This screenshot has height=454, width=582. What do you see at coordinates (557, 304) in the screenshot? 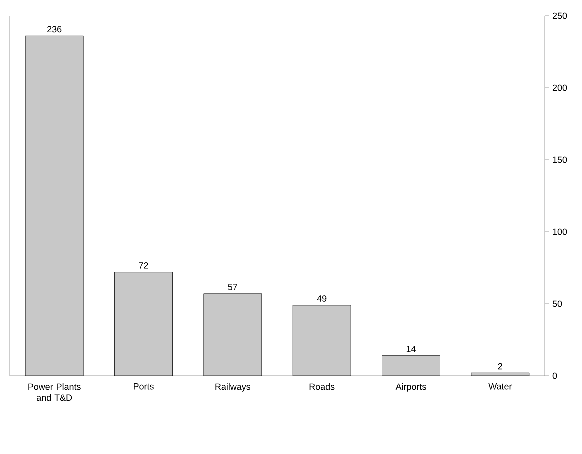
I see `y-tick-label: 50` at bounding box center [557, 304].